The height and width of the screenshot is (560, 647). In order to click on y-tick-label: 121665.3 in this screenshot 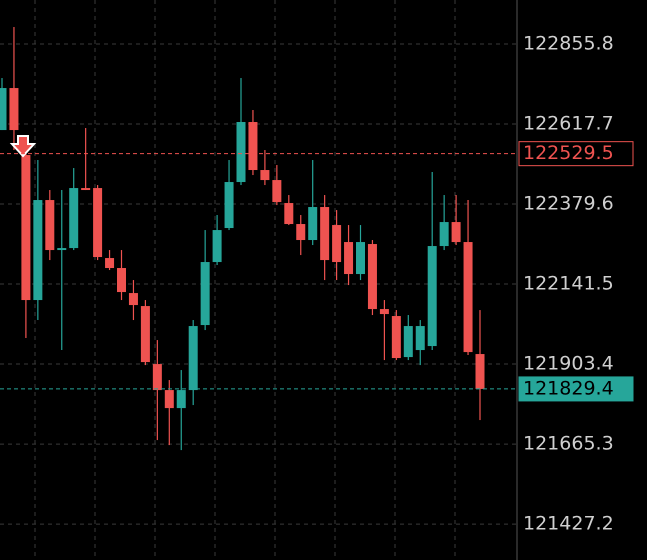, I will do `click(568, 444)`.